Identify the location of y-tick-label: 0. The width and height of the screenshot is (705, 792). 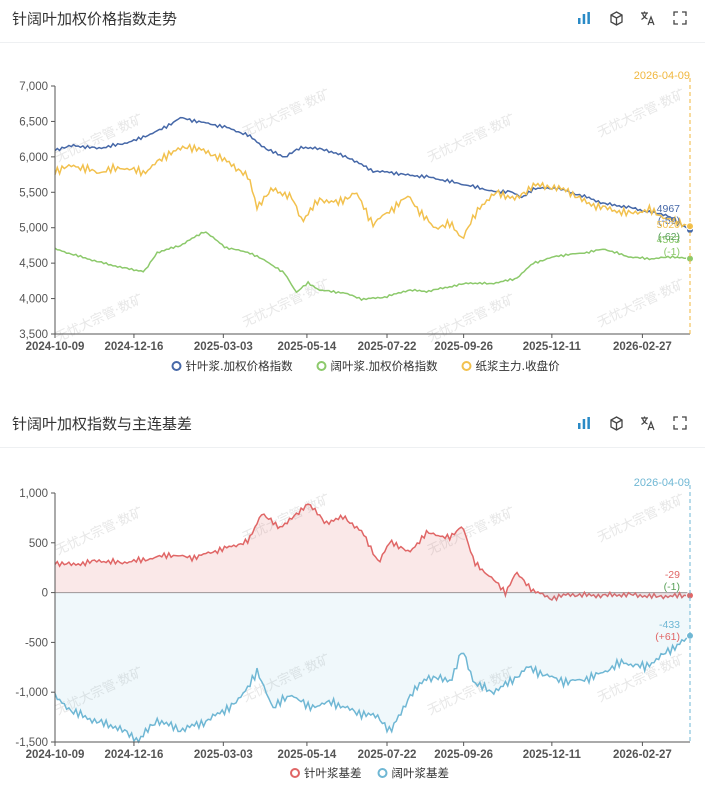
(45, 594).